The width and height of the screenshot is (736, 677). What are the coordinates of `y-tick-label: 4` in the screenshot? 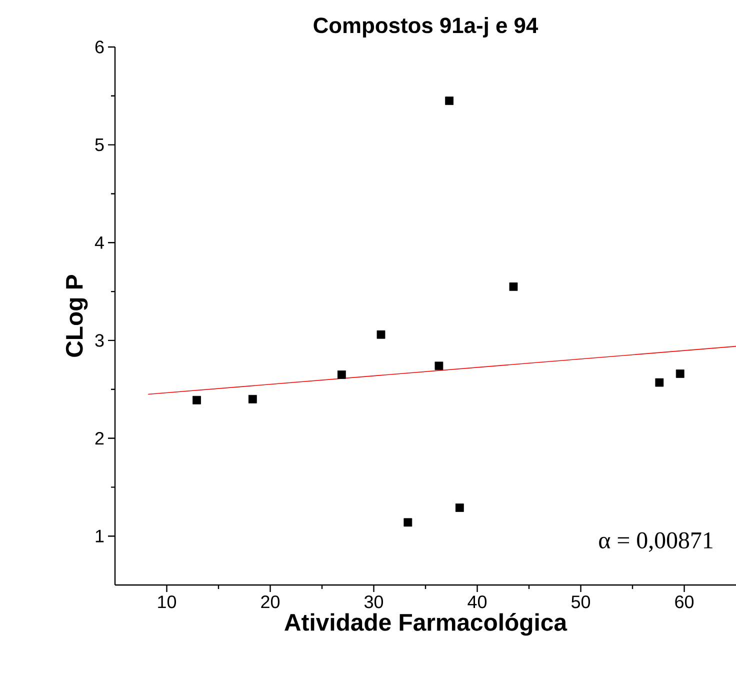 It's located at (99, 242).